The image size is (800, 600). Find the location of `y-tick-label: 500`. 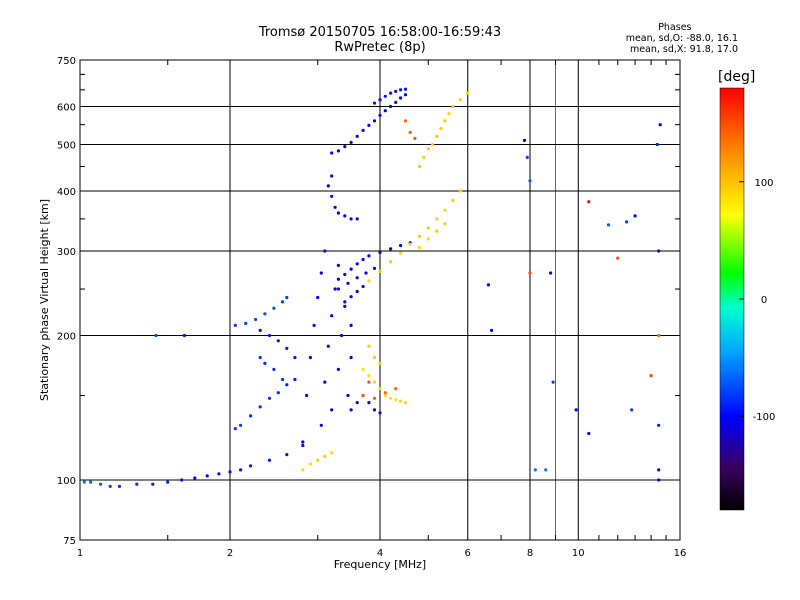

y-tick-label: 500 is located at coordinates (66, 146).